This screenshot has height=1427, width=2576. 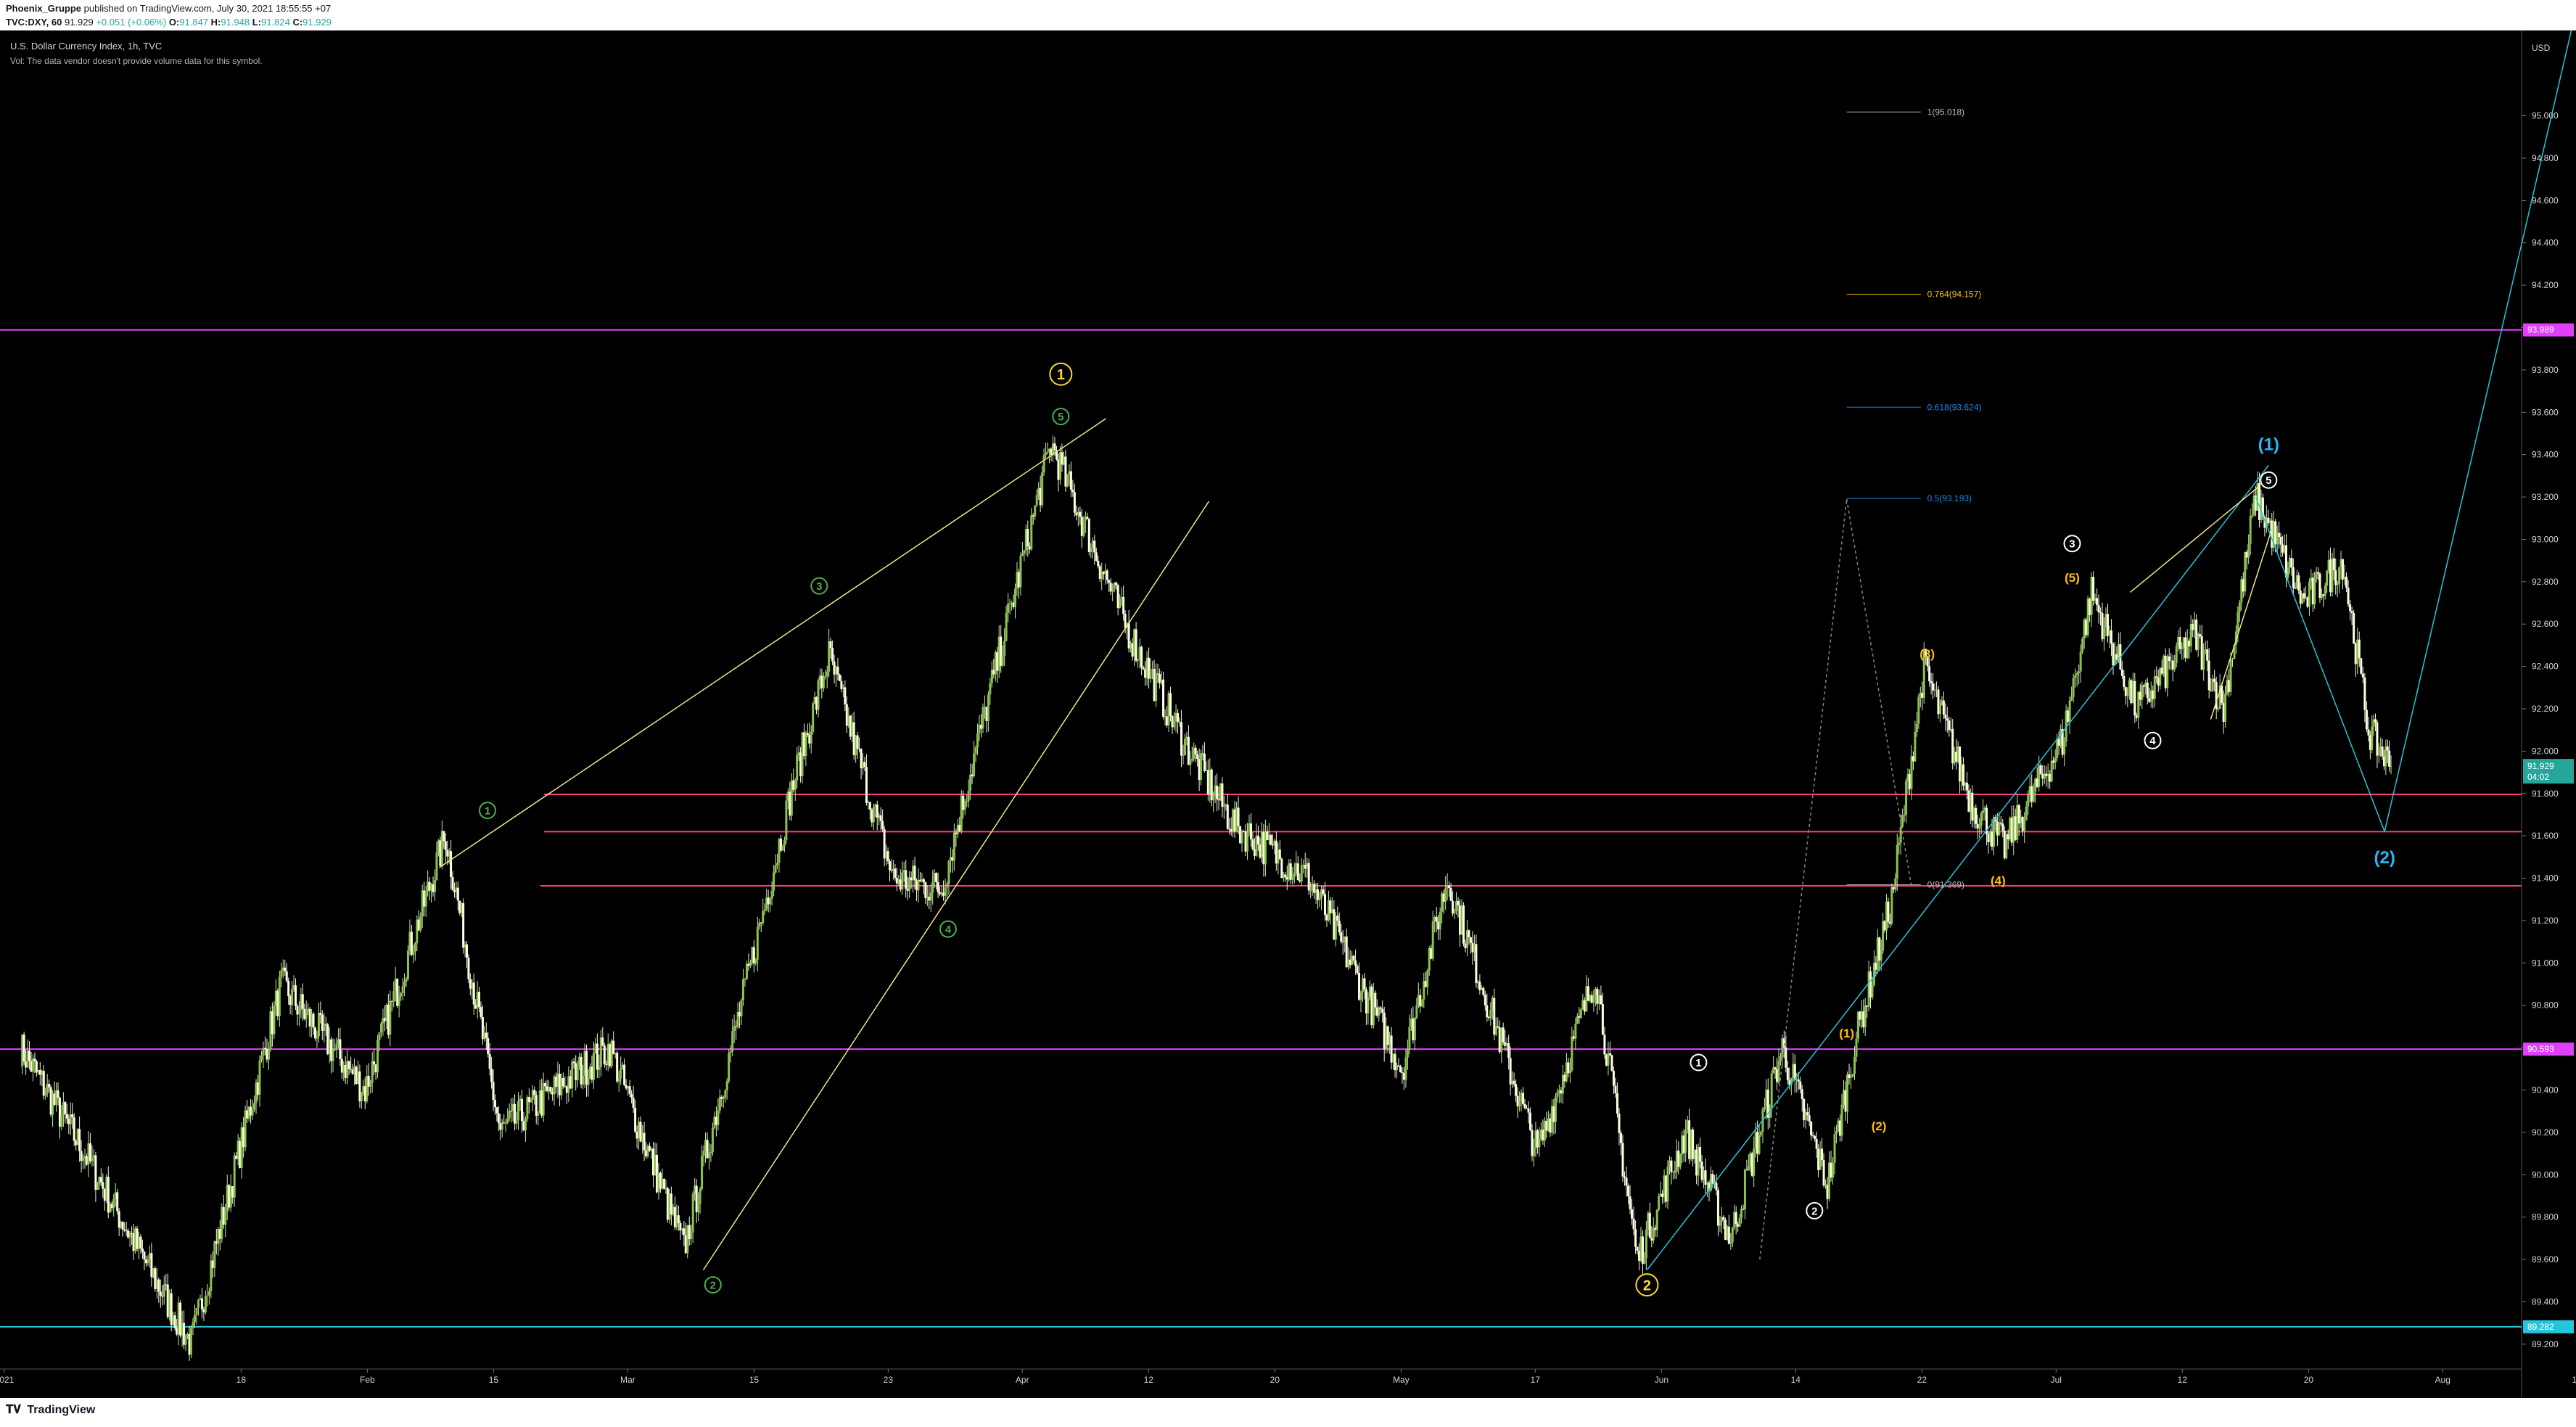 I want to click on level-price-label: 93.989, so click(x=2540, y=330).